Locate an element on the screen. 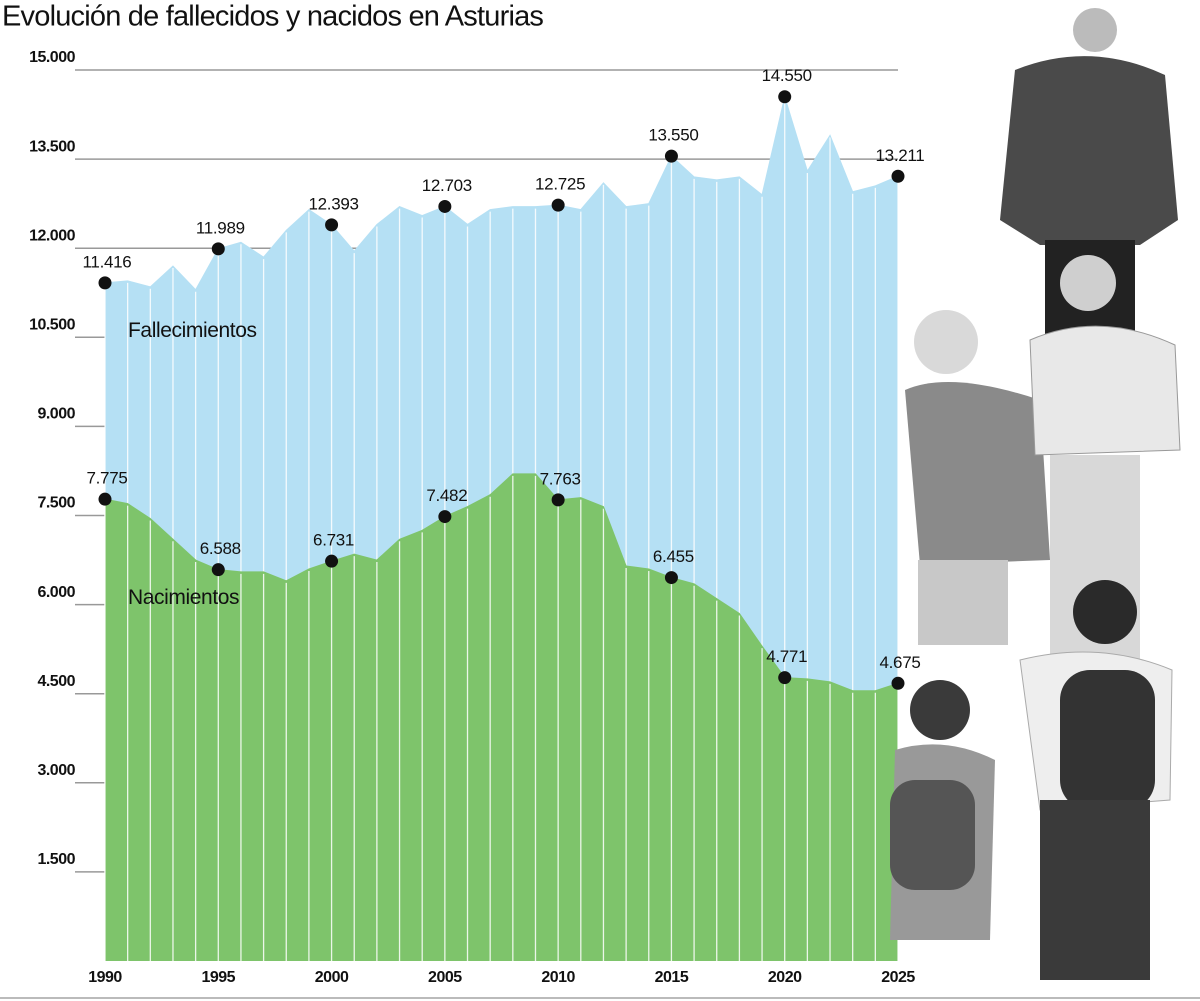  x-tick-label: 2000 is located at coordinates (332, 977).